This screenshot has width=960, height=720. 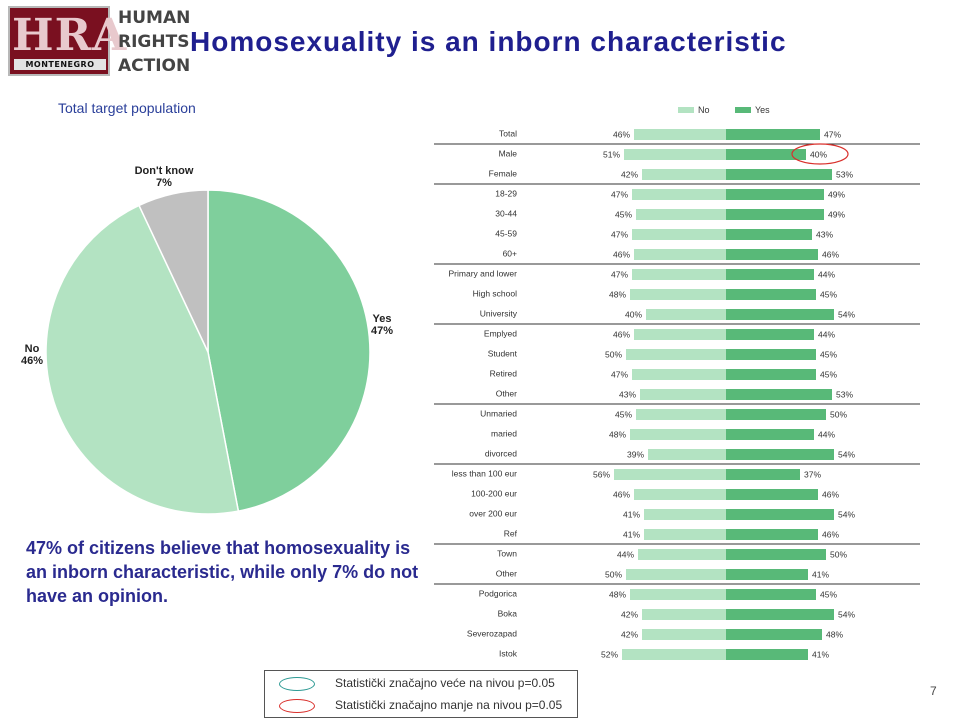 What do you see at coordinates (67, 41) in the screenshot?
I see `logo-emblem: HRA MONTENEGRO` at bounding box center [67, 41].